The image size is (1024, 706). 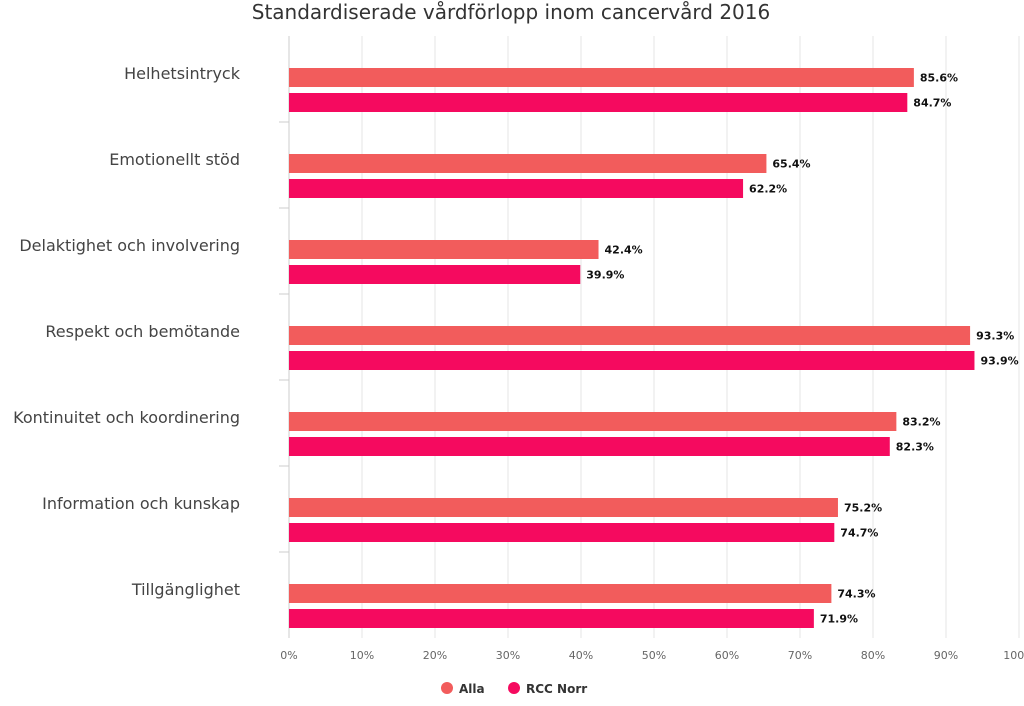 I want to click on legend: Alla RCC Norr, so click(x=514, y=689).